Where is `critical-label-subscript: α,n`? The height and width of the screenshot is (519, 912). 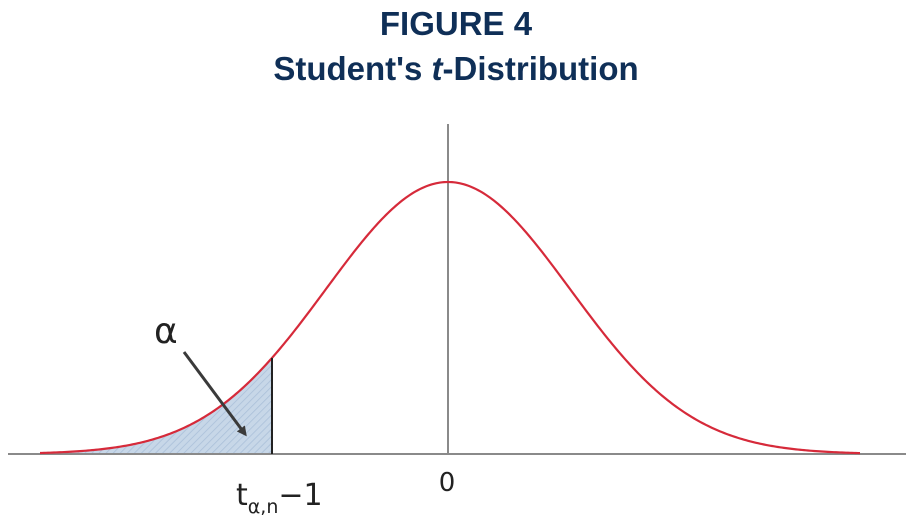 critical-label-subscript: α,n is located at coordinates (263, 507).